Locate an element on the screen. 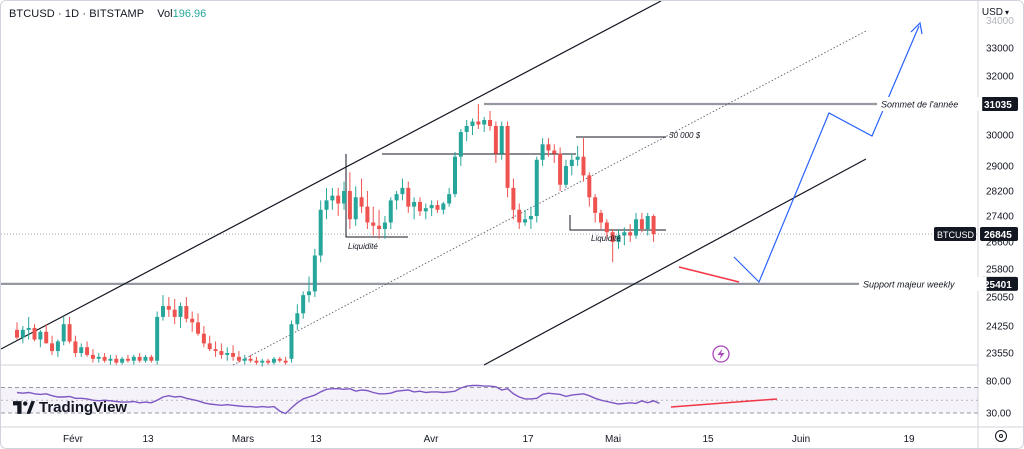 The image size is (1024, 449). time-tick-label: Mai is located at coordinates (613, 439).